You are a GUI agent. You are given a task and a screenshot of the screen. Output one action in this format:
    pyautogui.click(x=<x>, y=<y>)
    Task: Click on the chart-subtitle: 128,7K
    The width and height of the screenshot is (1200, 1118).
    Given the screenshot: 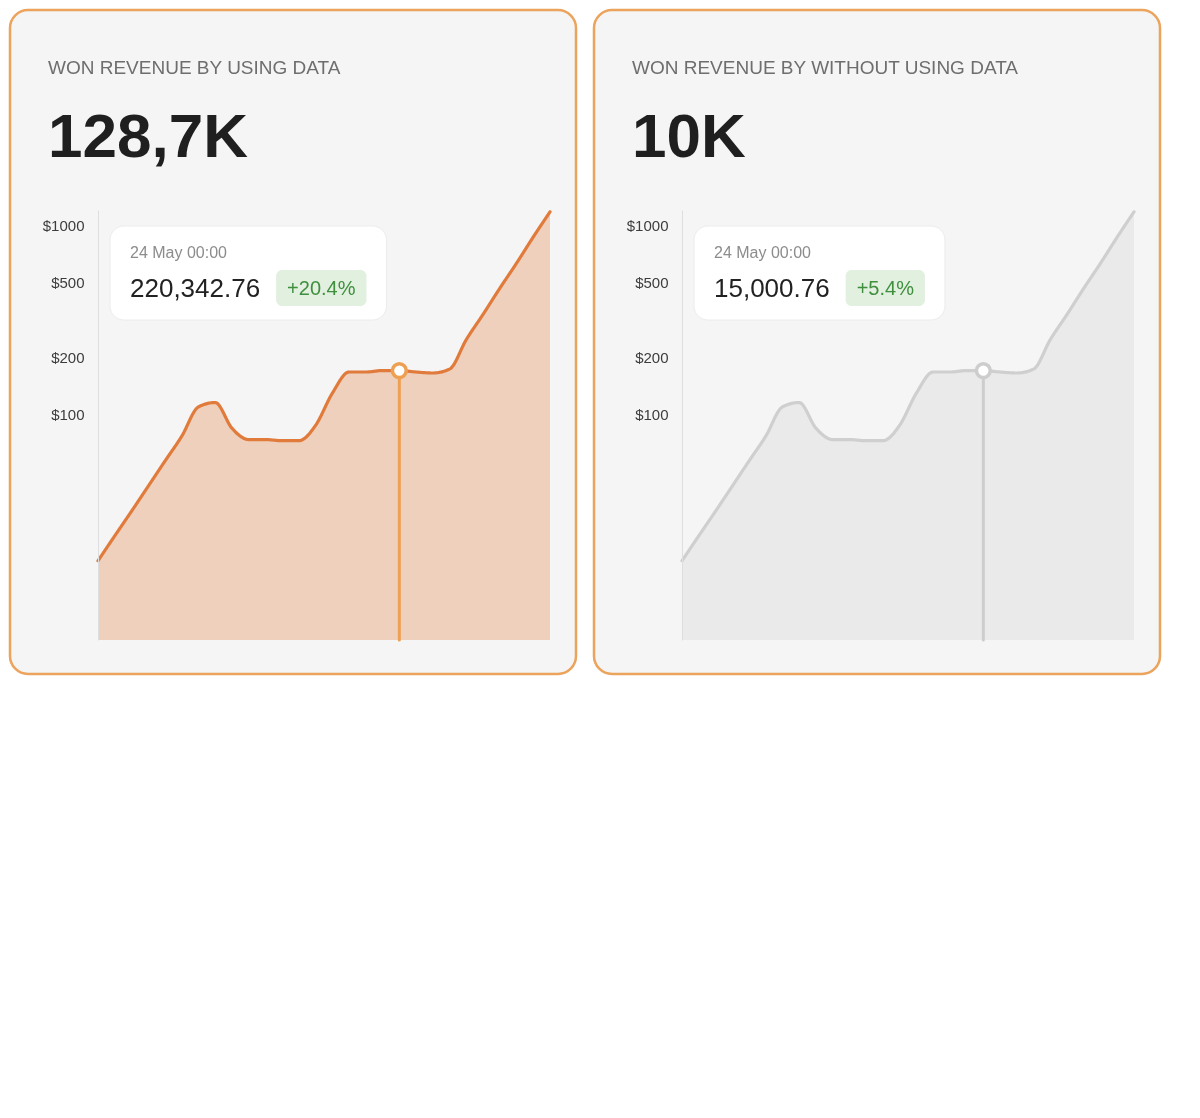 What is the action you would take?
    pyautogui.click(x=148, y=135)
    